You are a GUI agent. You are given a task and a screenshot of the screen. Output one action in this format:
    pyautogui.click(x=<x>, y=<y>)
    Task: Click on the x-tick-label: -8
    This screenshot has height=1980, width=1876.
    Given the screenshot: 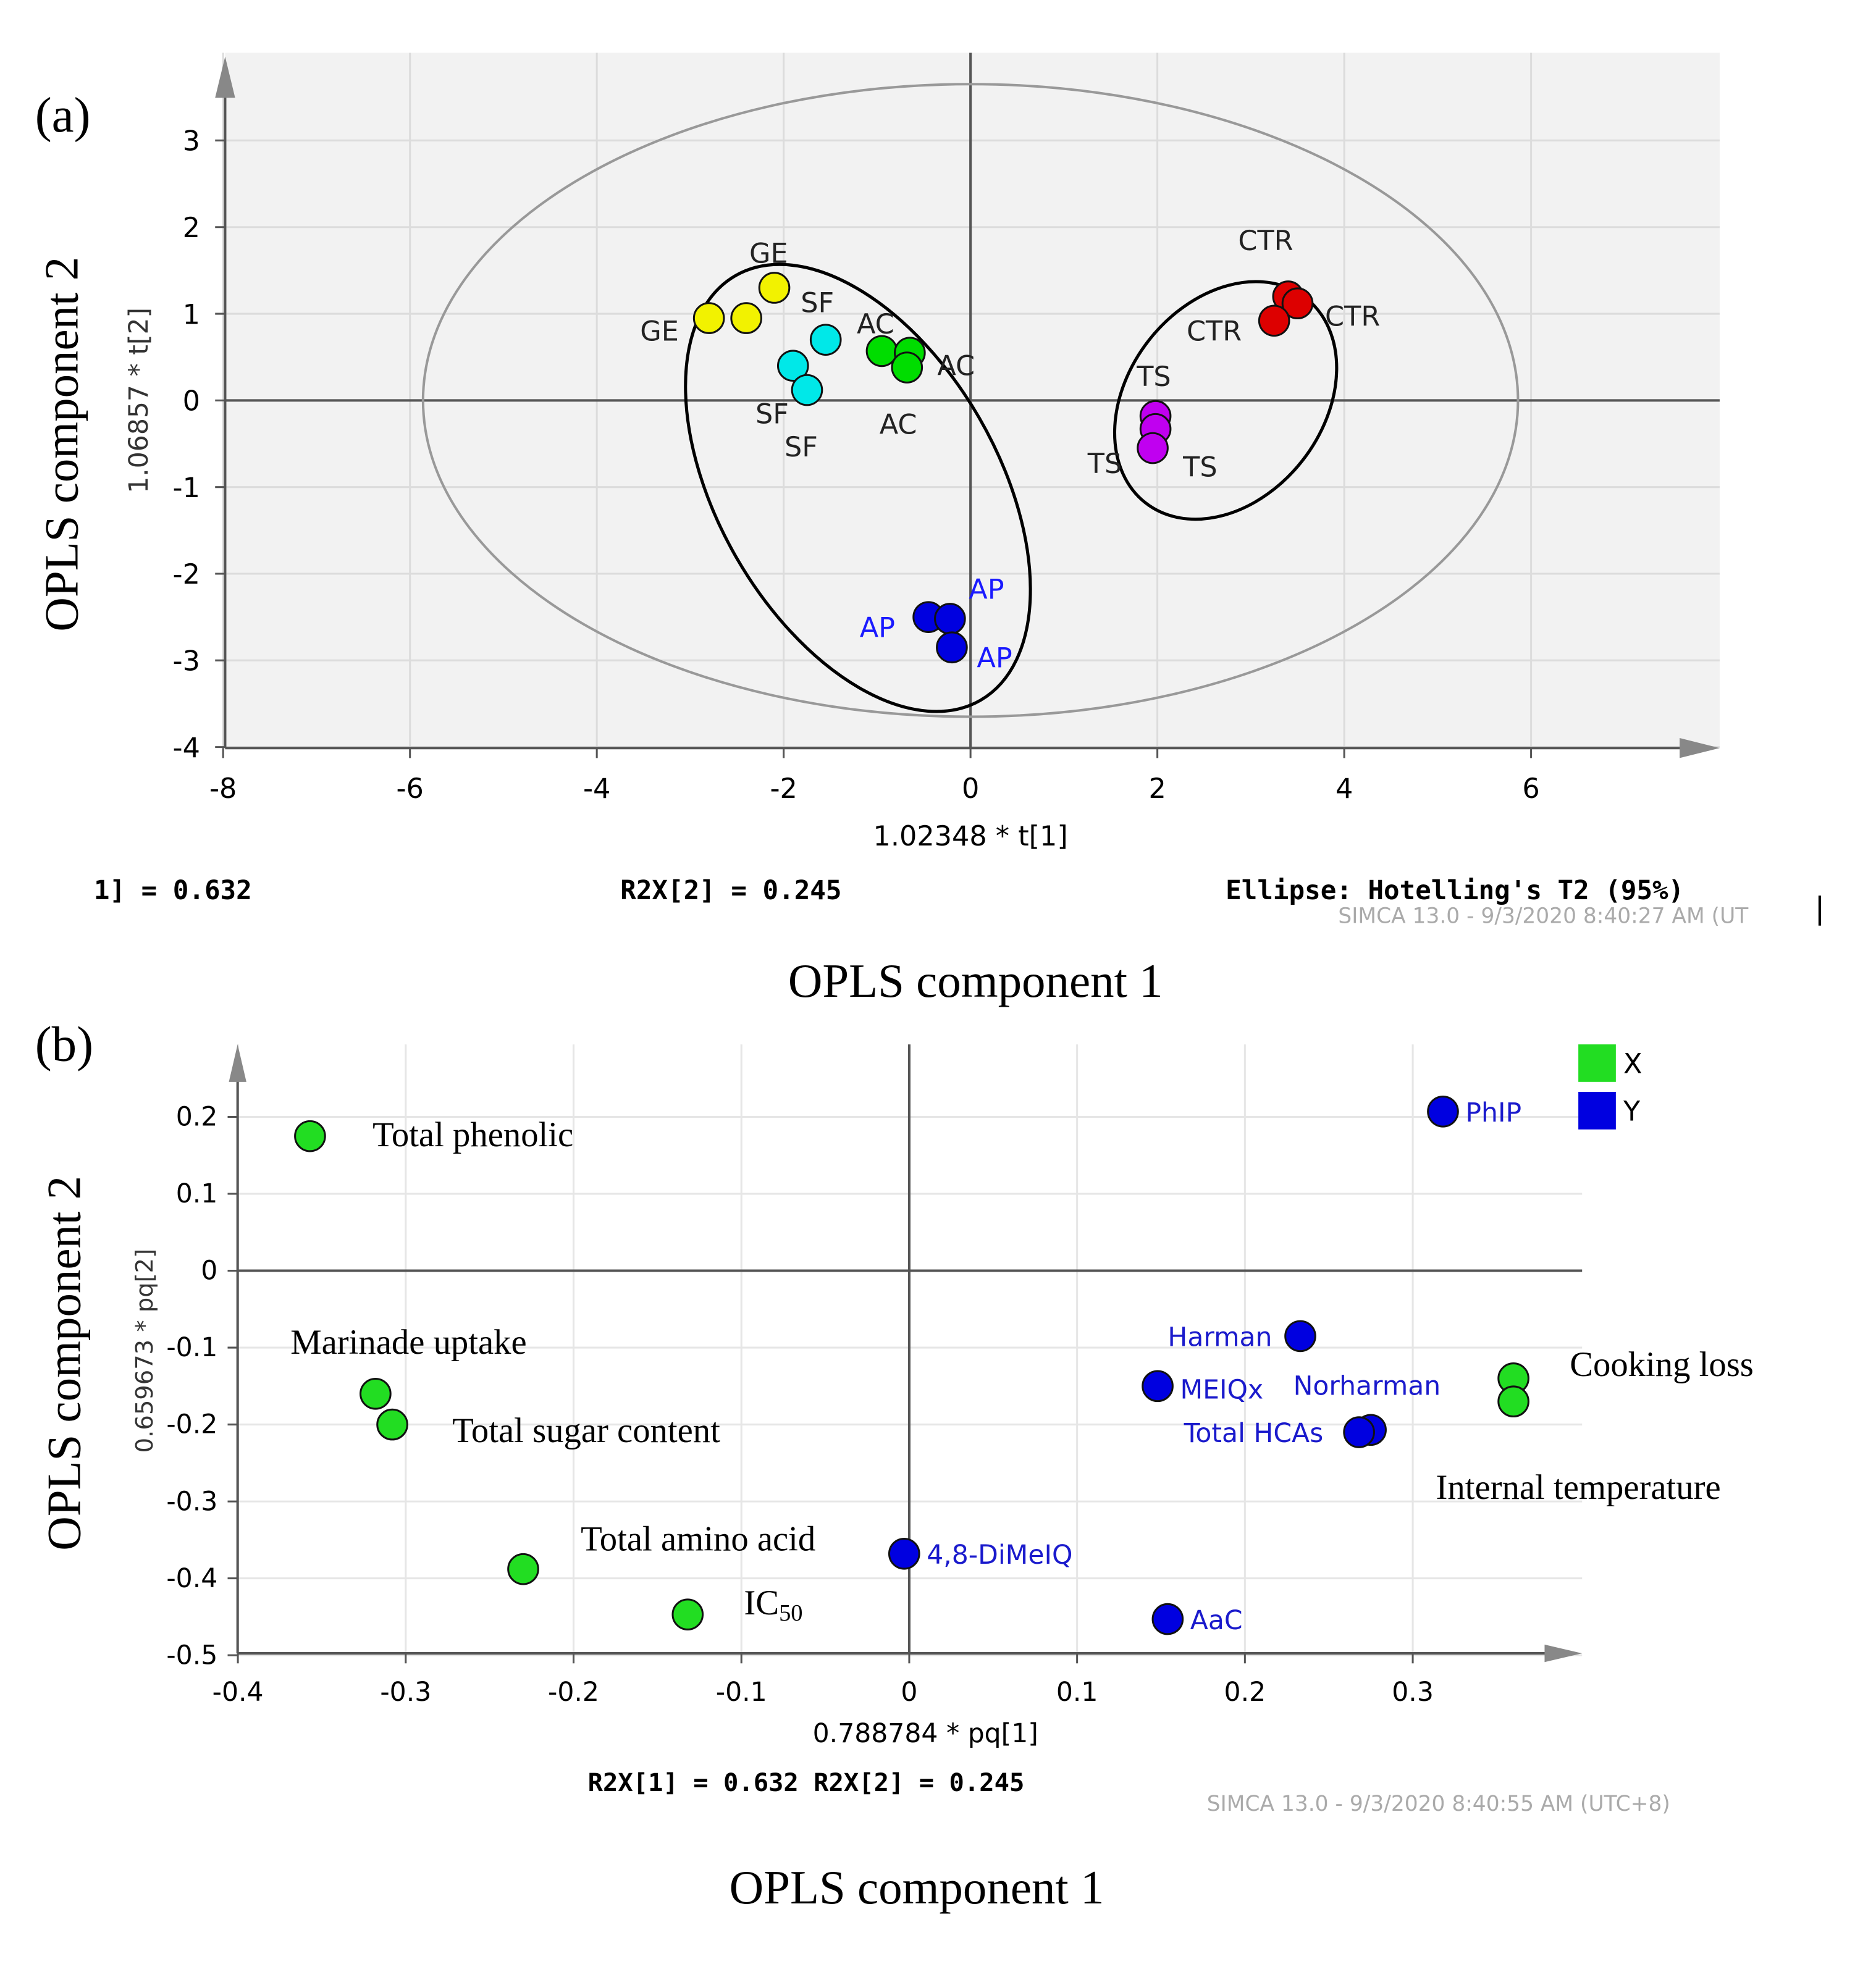 What is the action you would take?
    pyautogui.click(x=223, y=789)
    